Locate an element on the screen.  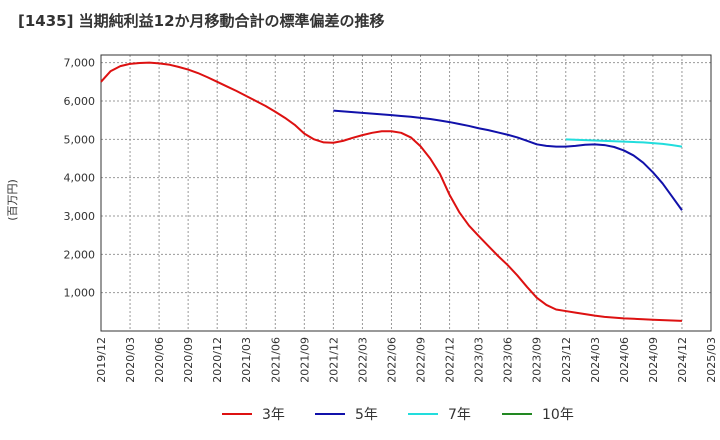
y-tick-label: 3,000 is located at coordinates (80, 216).